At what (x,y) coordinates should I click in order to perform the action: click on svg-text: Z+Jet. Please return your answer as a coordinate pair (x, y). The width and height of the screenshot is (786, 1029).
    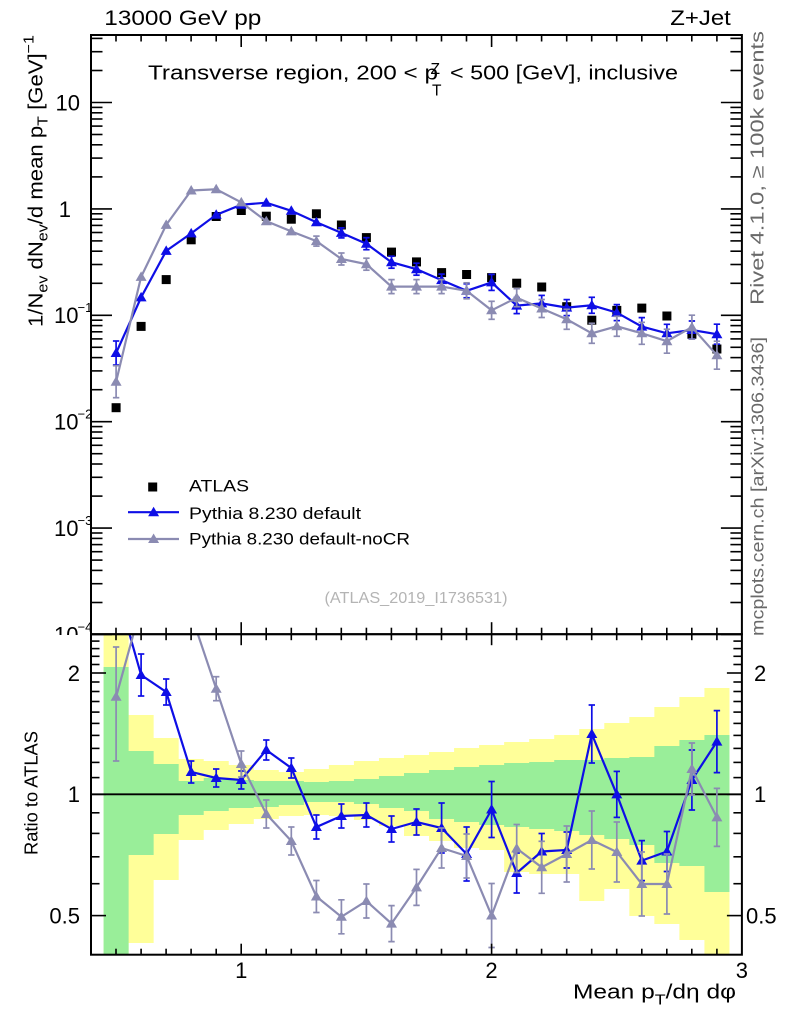
    Looking at the image, I should click on (700, 18).